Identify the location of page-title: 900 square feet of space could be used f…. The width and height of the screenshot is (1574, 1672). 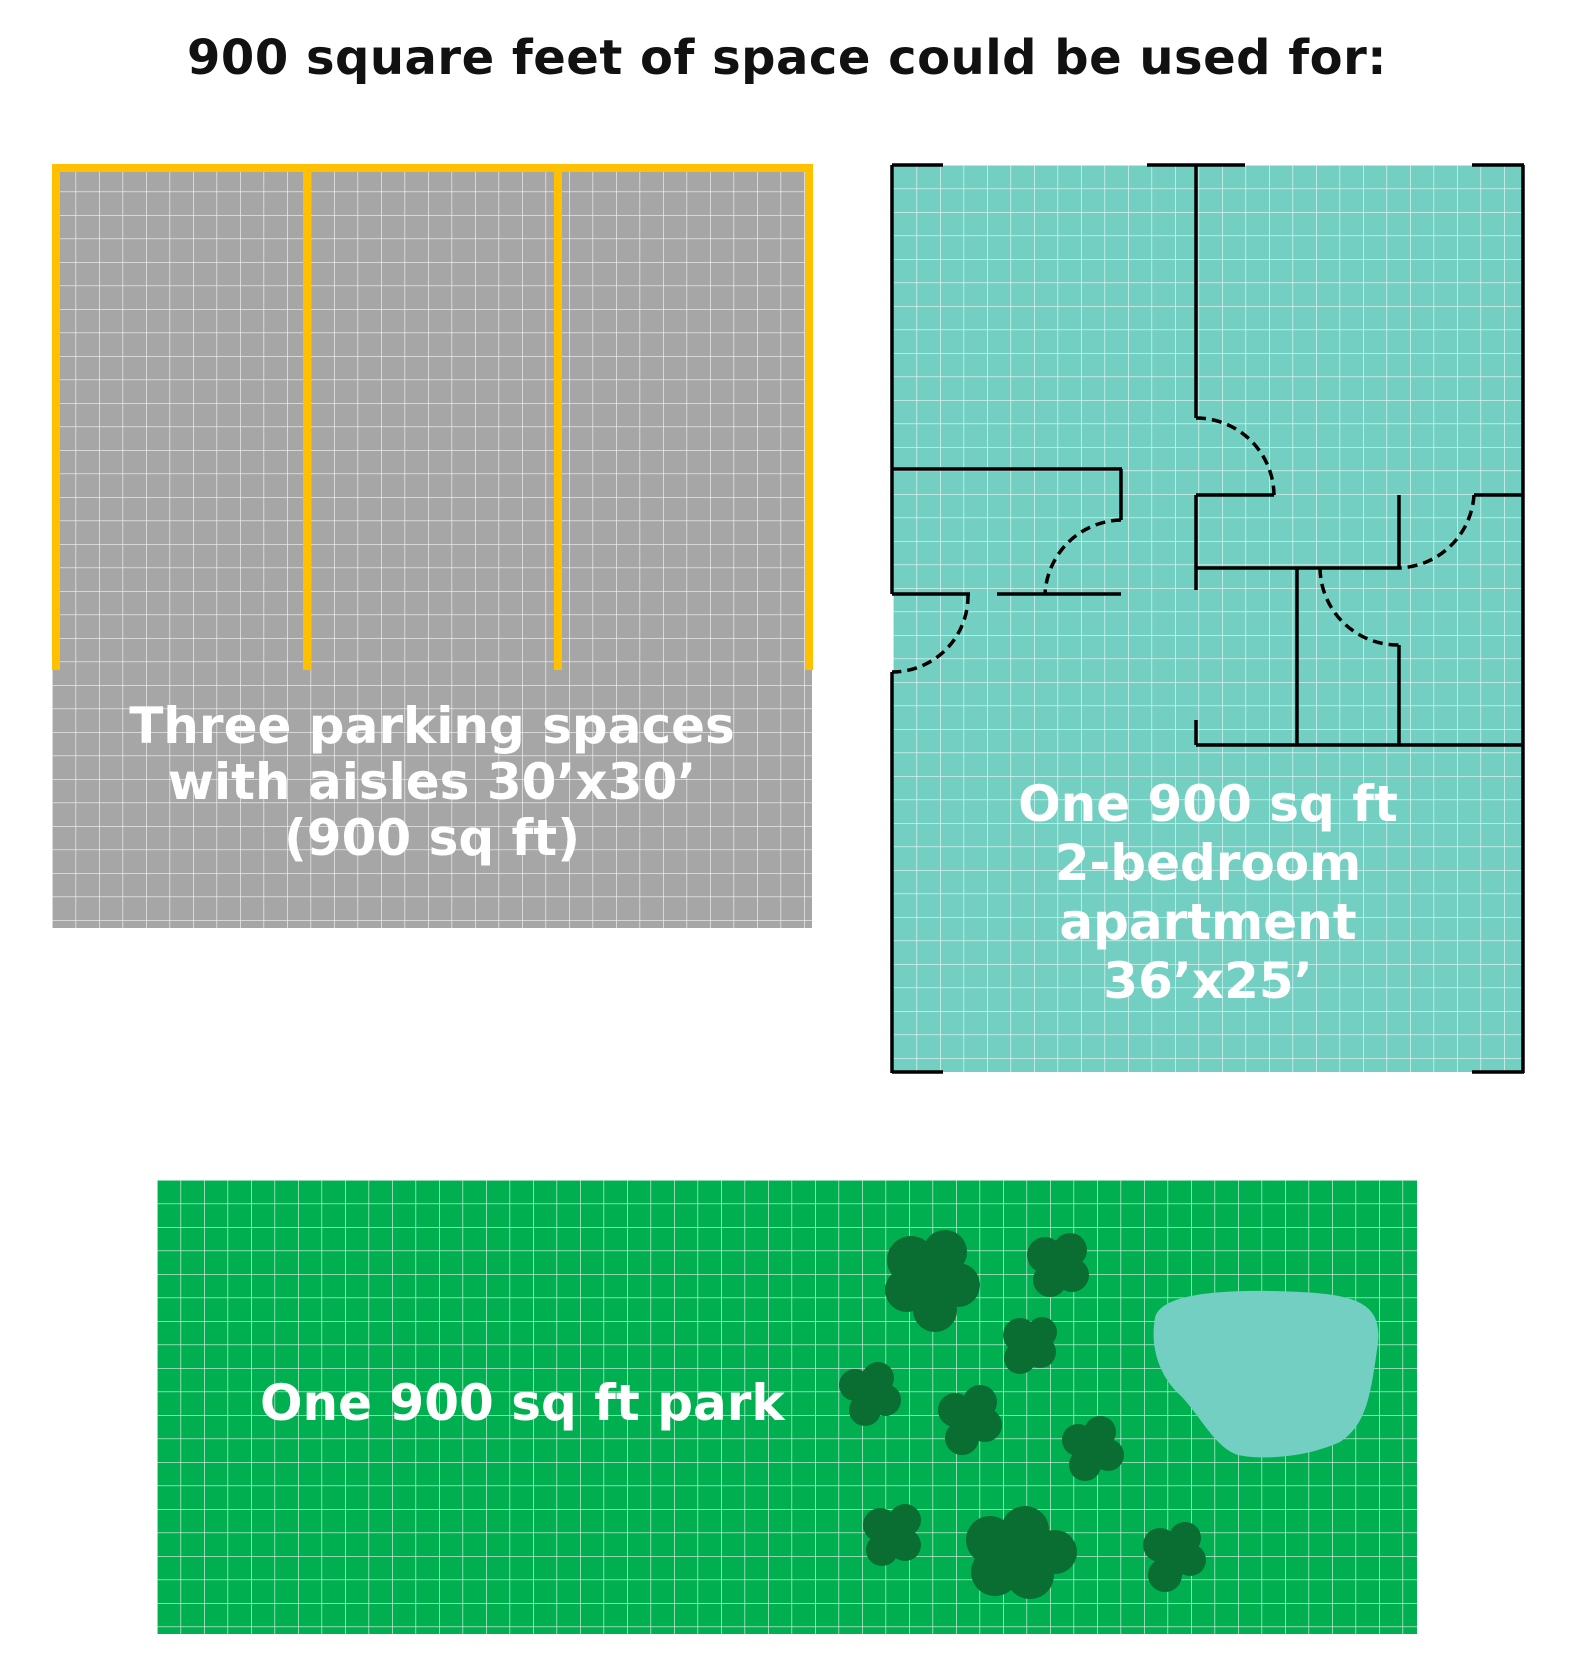
(787, 58).